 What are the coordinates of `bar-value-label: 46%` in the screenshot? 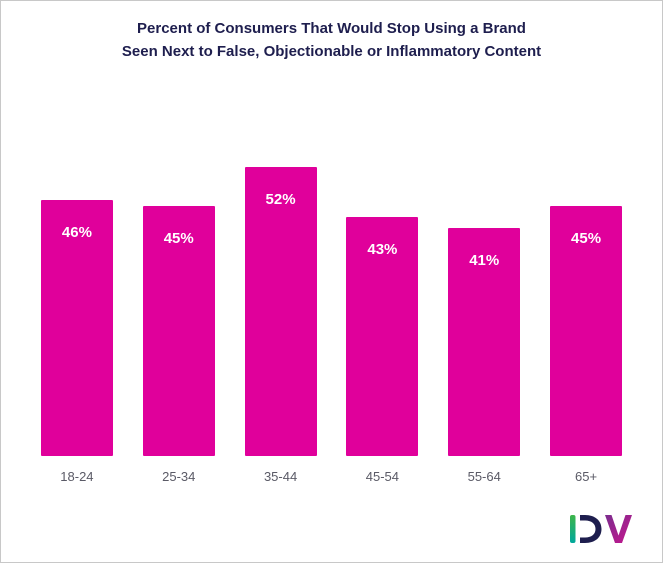 It's located at (76, 232).